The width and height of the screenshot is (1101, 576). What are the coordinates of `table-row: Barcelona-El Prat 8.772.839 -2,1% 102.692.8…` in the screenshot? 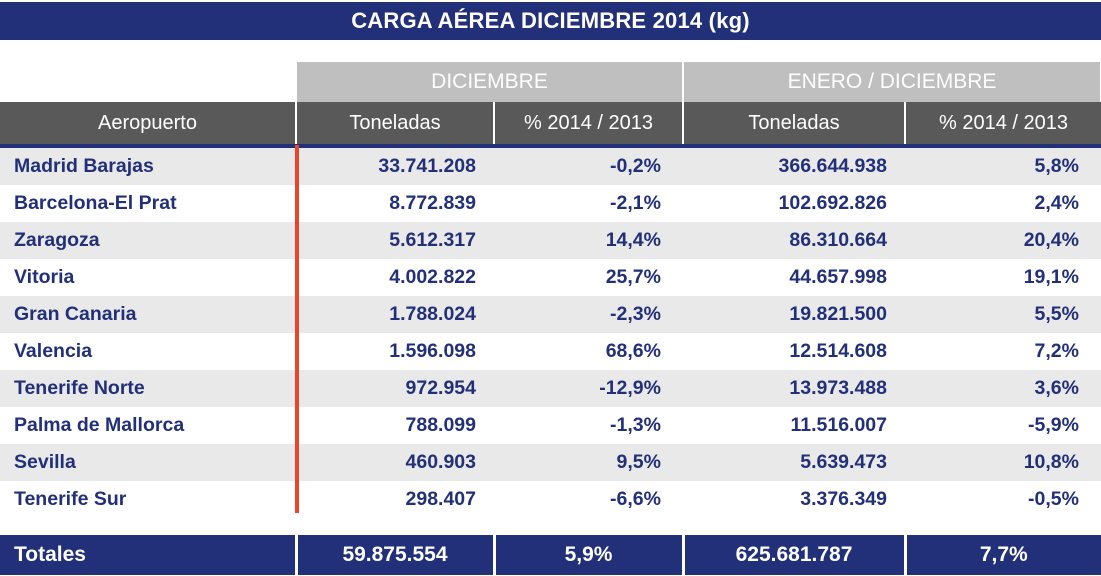 It's located at (550, 203).